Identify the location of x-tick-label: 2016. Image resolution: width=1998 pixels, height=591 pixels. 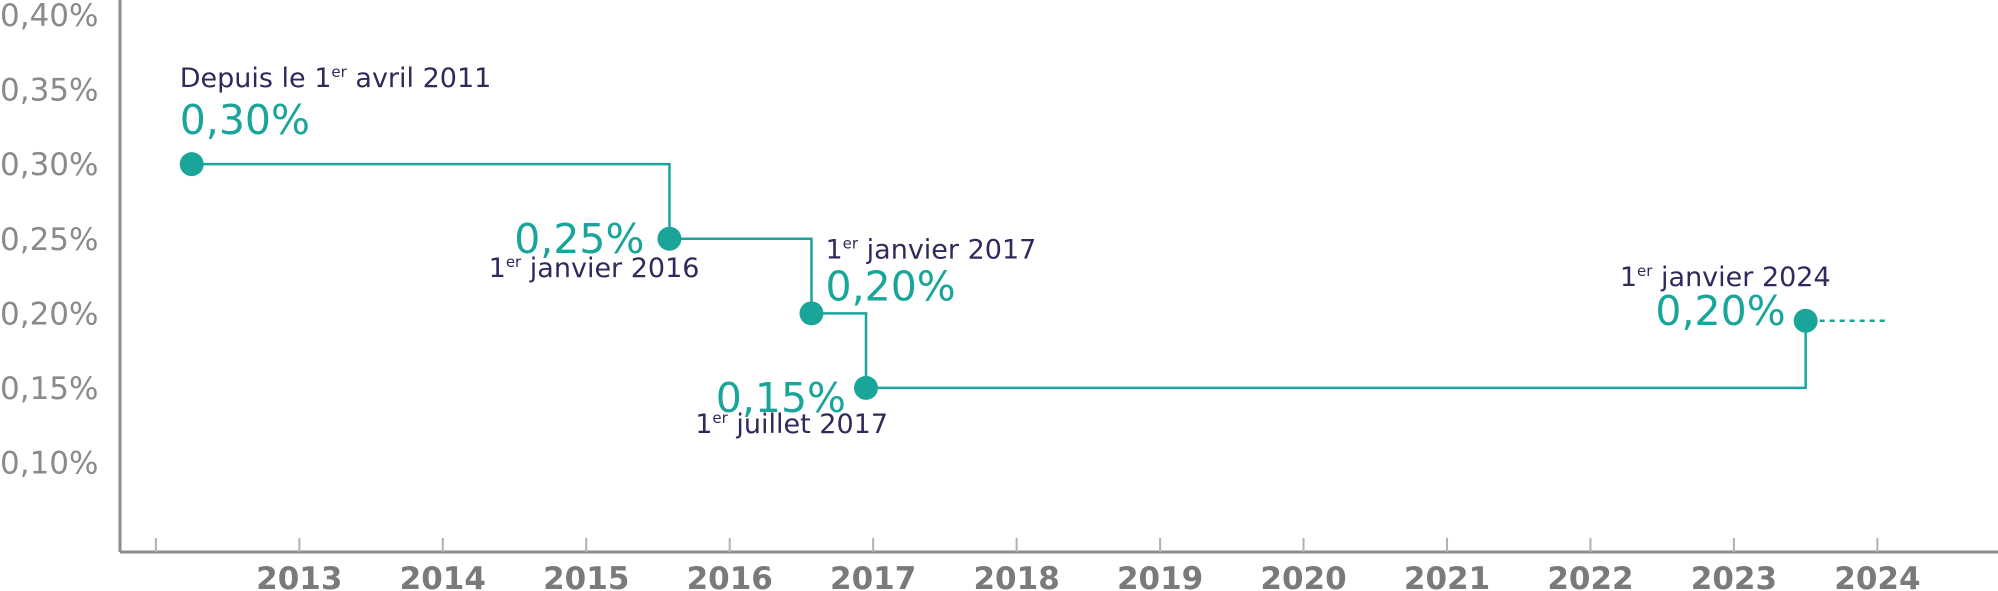
(730, 576).